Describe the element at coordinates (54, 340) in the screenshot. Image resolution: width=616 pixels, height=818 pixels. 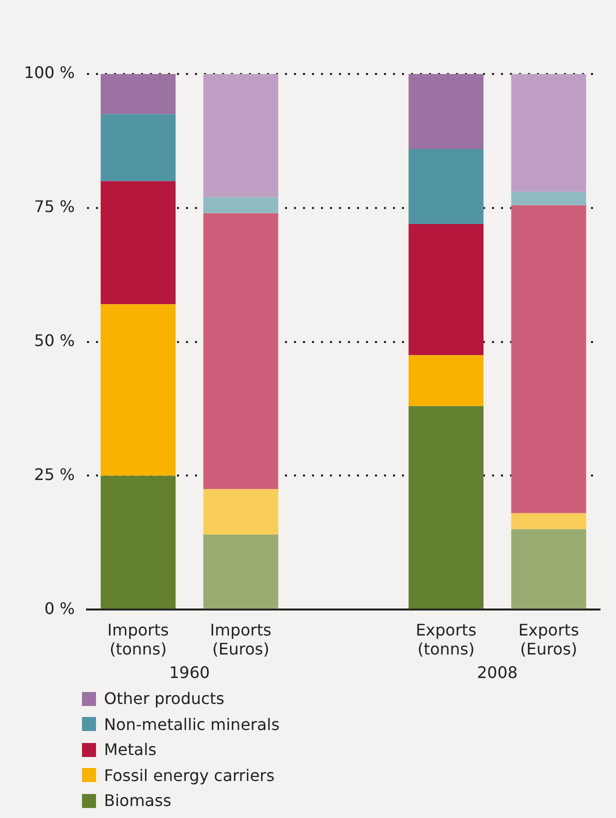
I see `y-tick-label: 50 %` at that location.